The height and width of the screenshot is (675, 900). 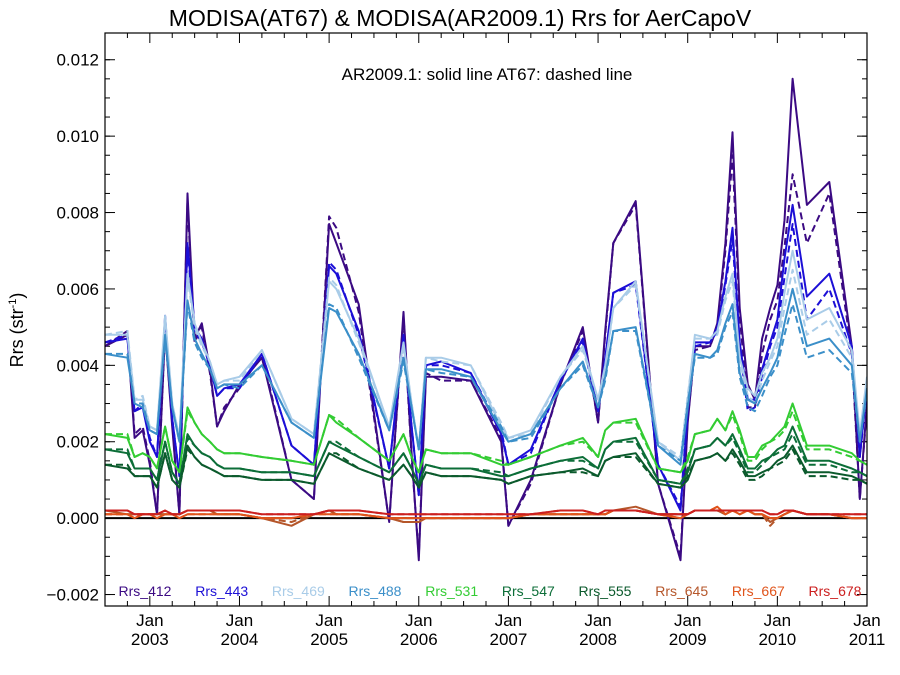 I want to click on y-tick-label: 0.000, so click(x=77, y=518).